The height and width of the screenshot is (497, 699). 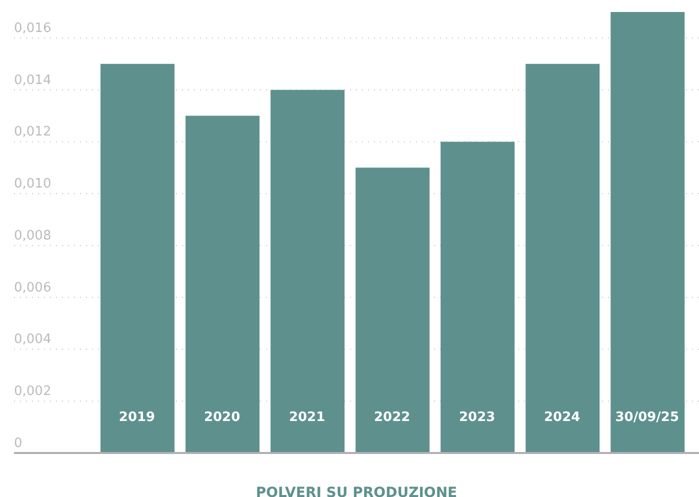 What do you see at coordinates (137, 417) in the screenshot?
I see `x-tick-label: 2019` at bounding box center [137, 417].